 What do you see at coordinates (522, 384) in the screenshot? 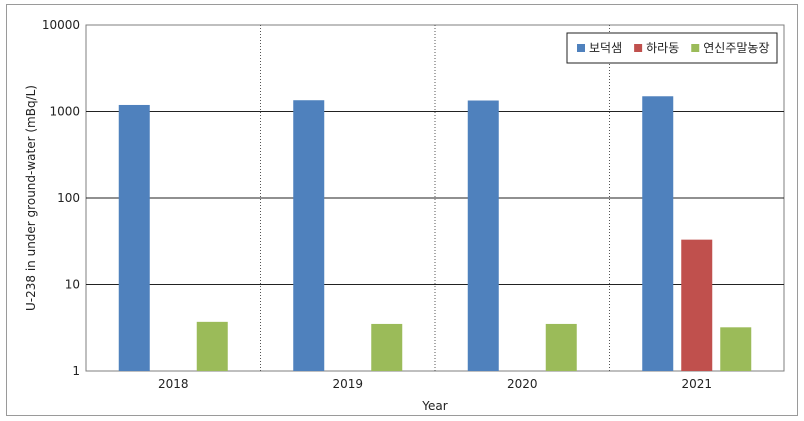
I see `x-tick-label: 2020` at bounding box center [522, 384].